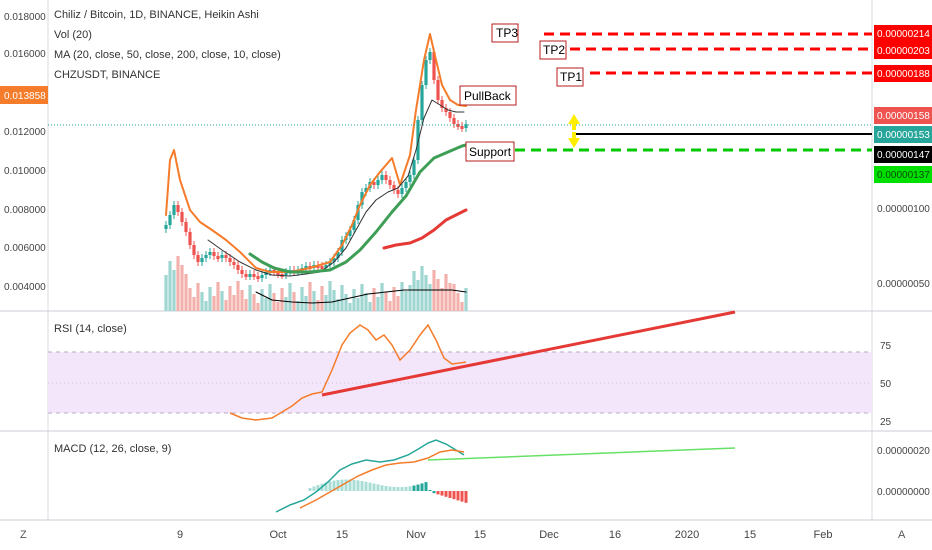 This screenshot has width=932, height=550. What do you see at coordinates (348, 372) in the screenshot?
I see `rsi-line-path` at bounding box center [348, 372].